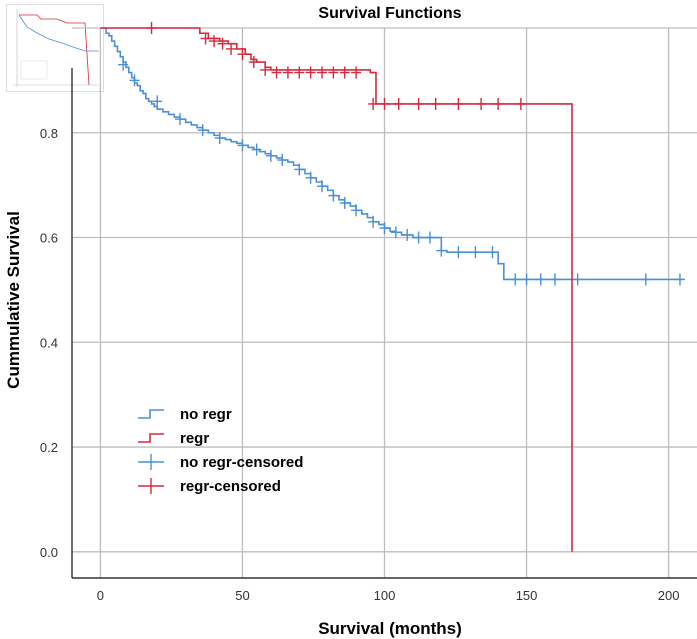 The width and height of the screenshot is (697, 639). Describe the element at coordinates (194, 438) in the screenshot. I see `legend-label: regr` at that location.